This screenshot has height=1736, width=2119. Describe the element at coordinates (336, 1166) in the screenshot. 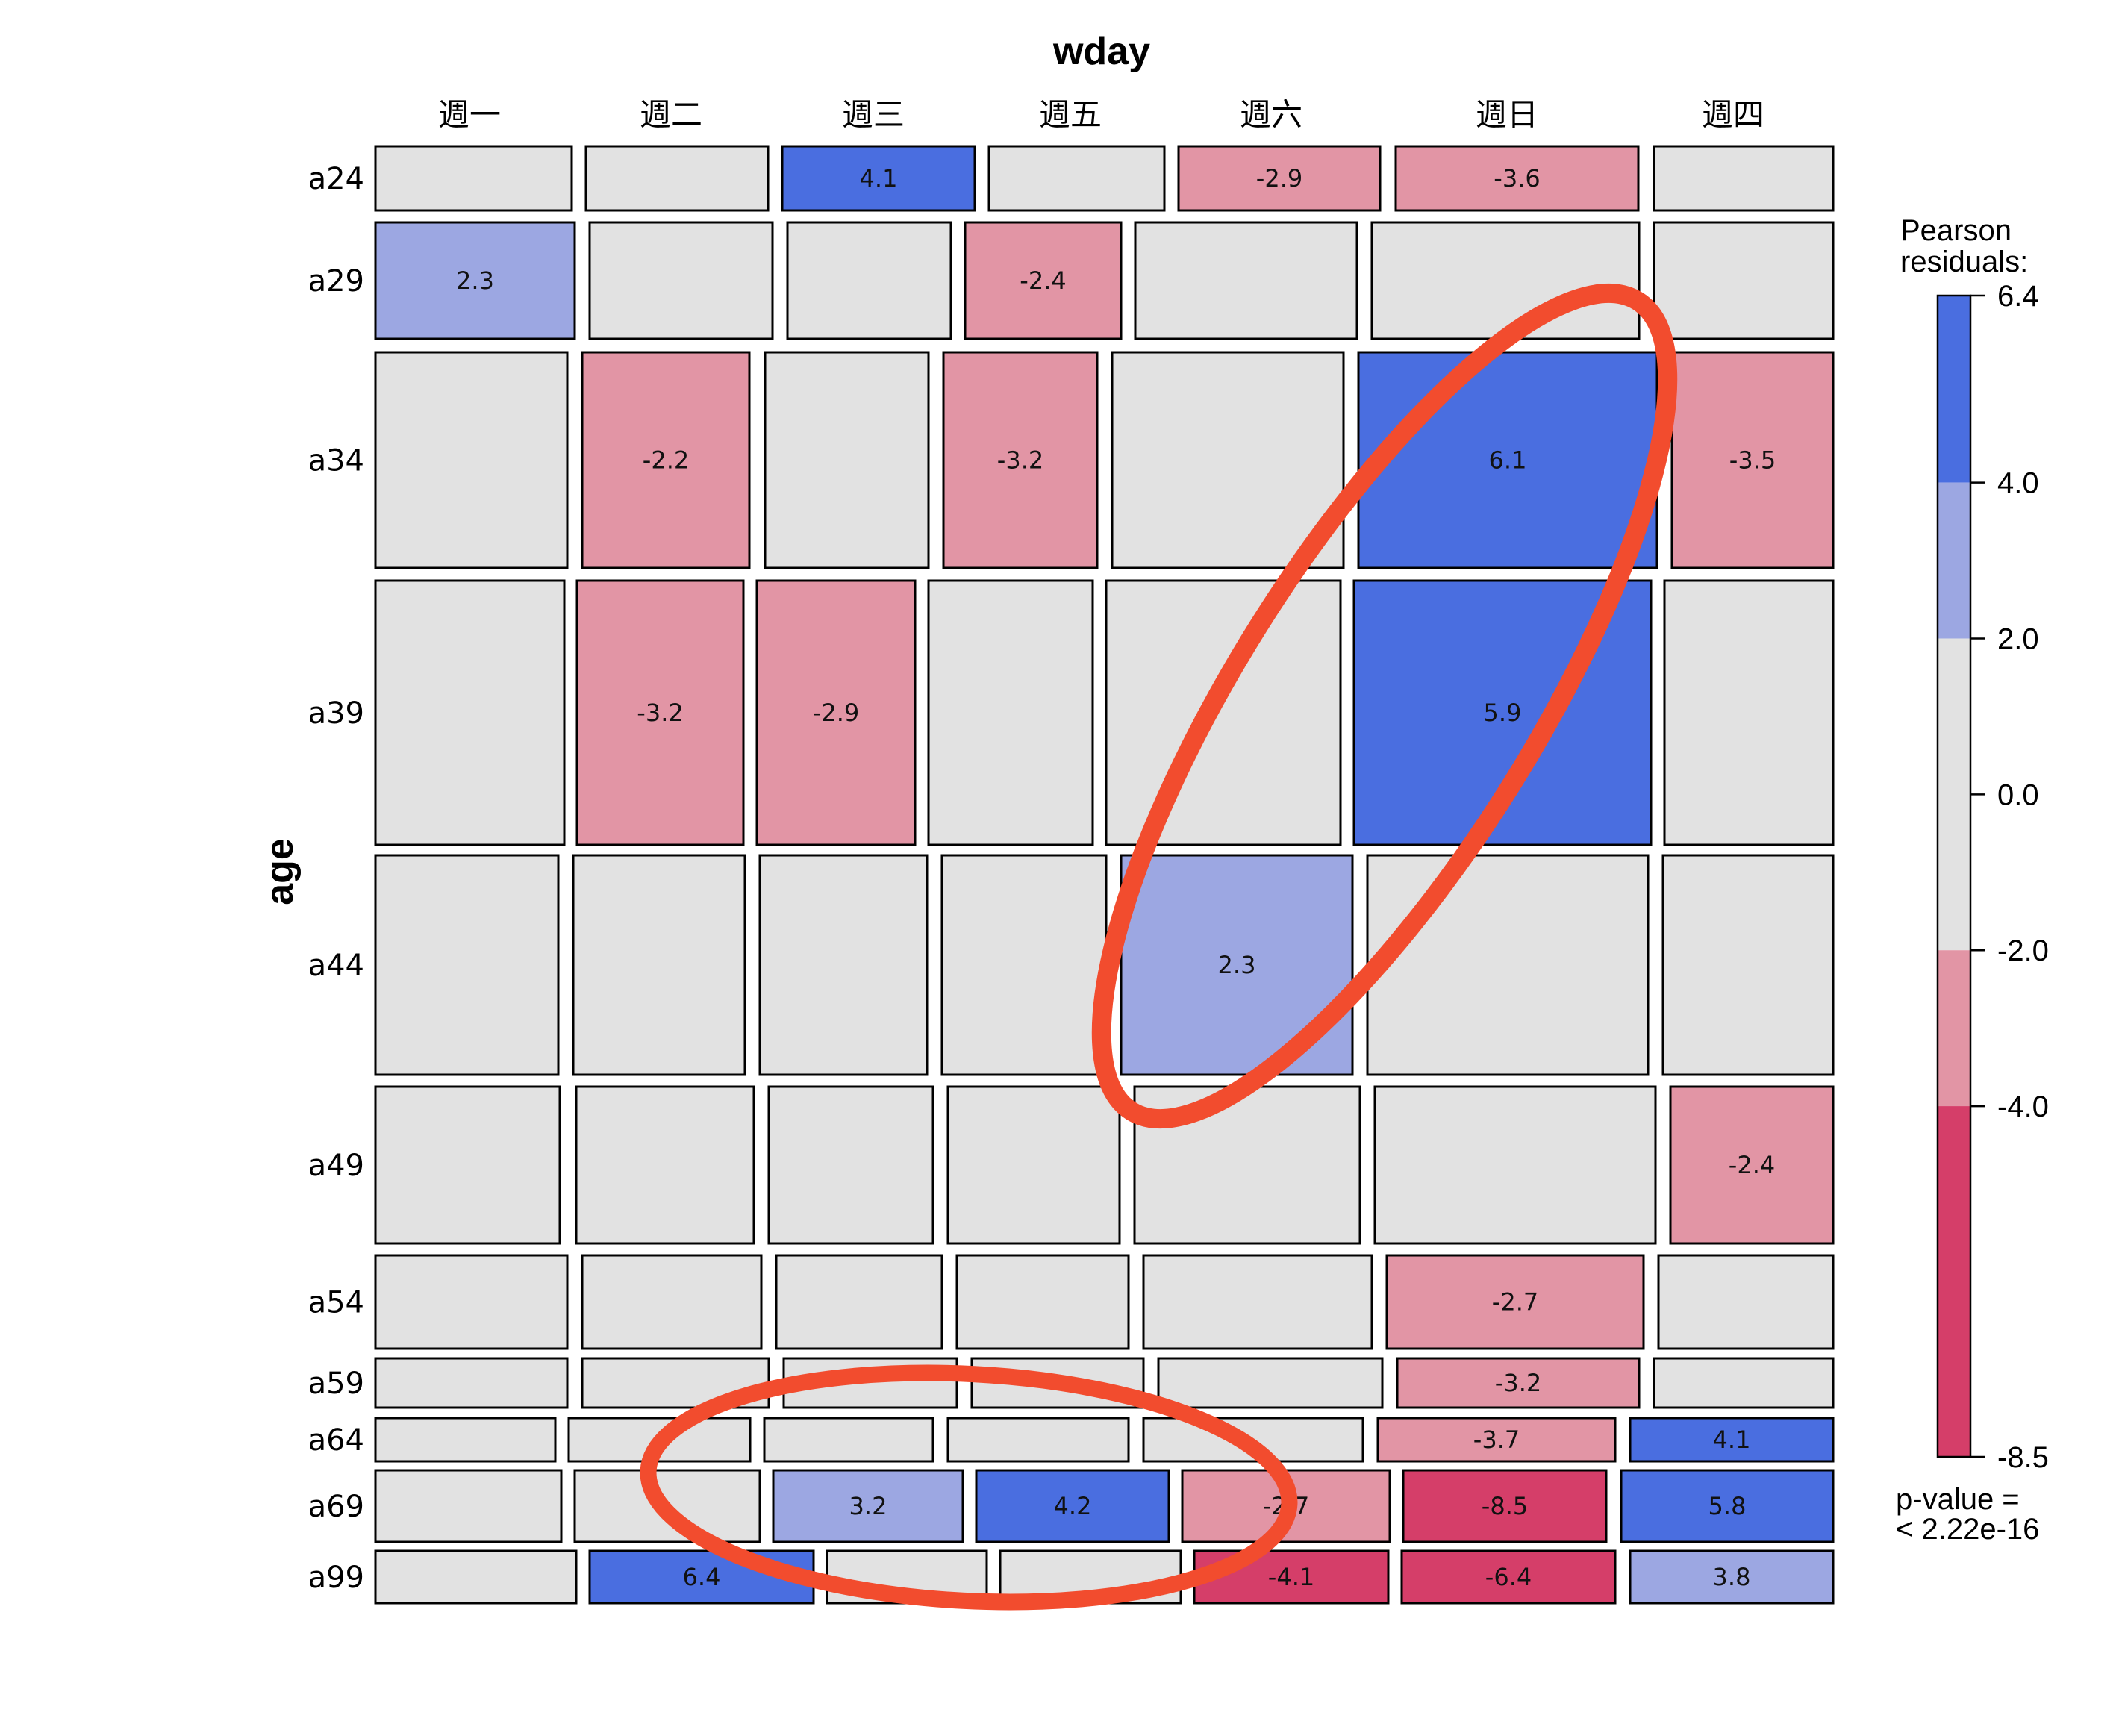

I see `row-label: a49` at that location.